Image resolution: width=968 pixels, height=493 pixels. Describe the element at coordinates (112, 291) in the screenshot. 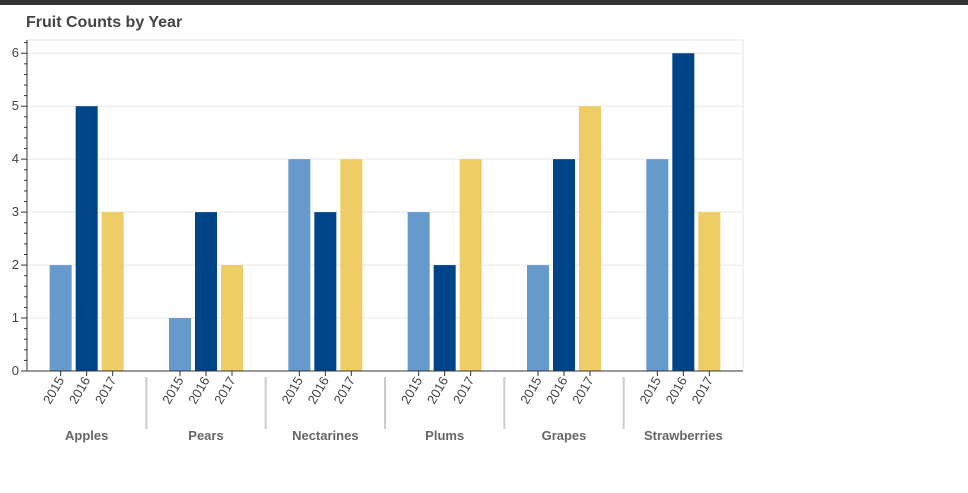

I see `bar-apples-2017` at that location.